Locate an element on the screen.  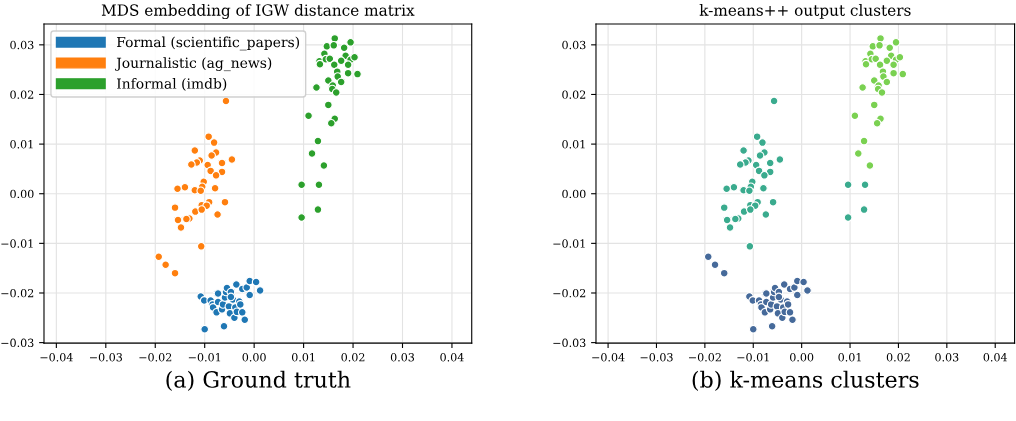
legend-label: Informal (imdb) is located at coordinates (171, 84).